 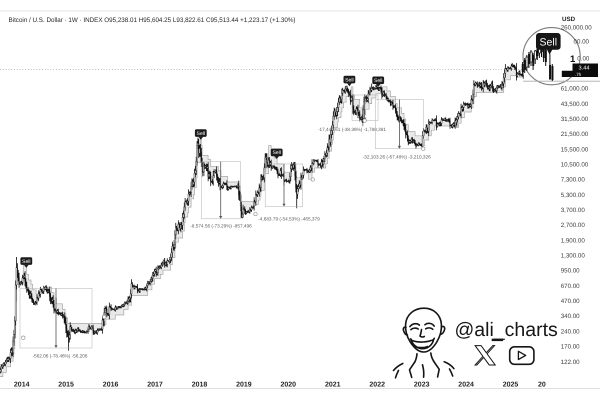 What do you see at coordinates (573, 240) in the screenshot?
I see `svg-text: 1,900.00` at bounding box center [573, 240].